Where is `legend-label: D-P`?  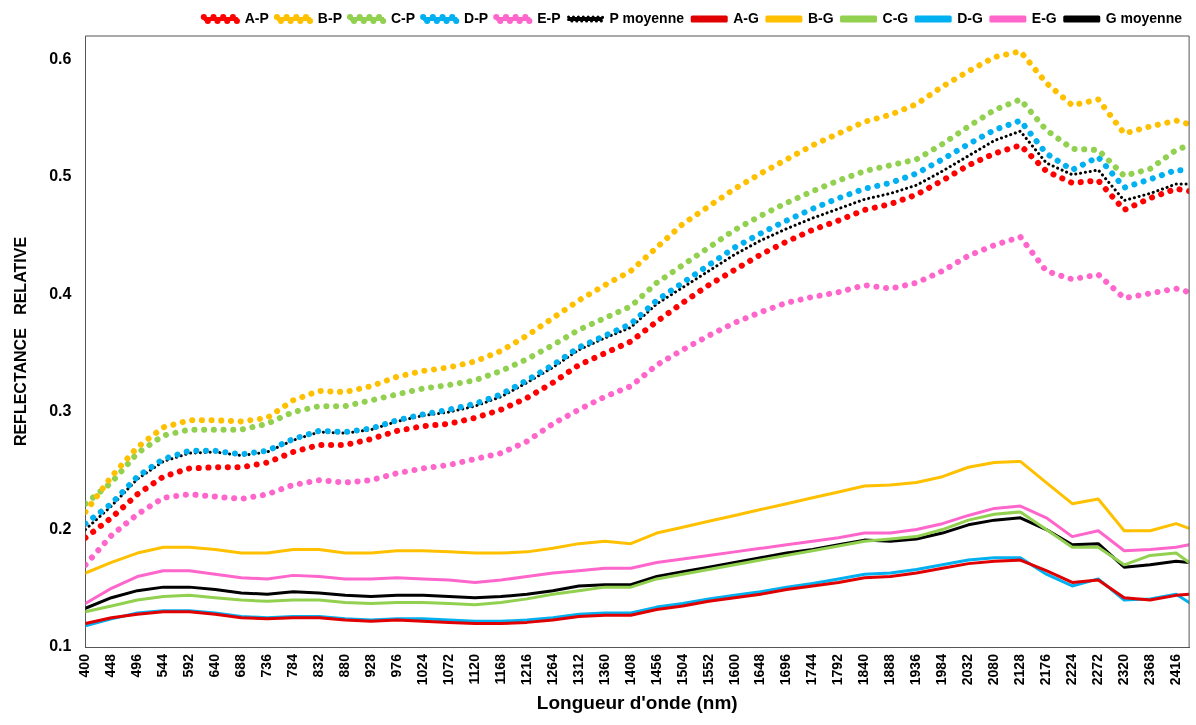
legend-label: D-P is located at coordinates (476, 17).